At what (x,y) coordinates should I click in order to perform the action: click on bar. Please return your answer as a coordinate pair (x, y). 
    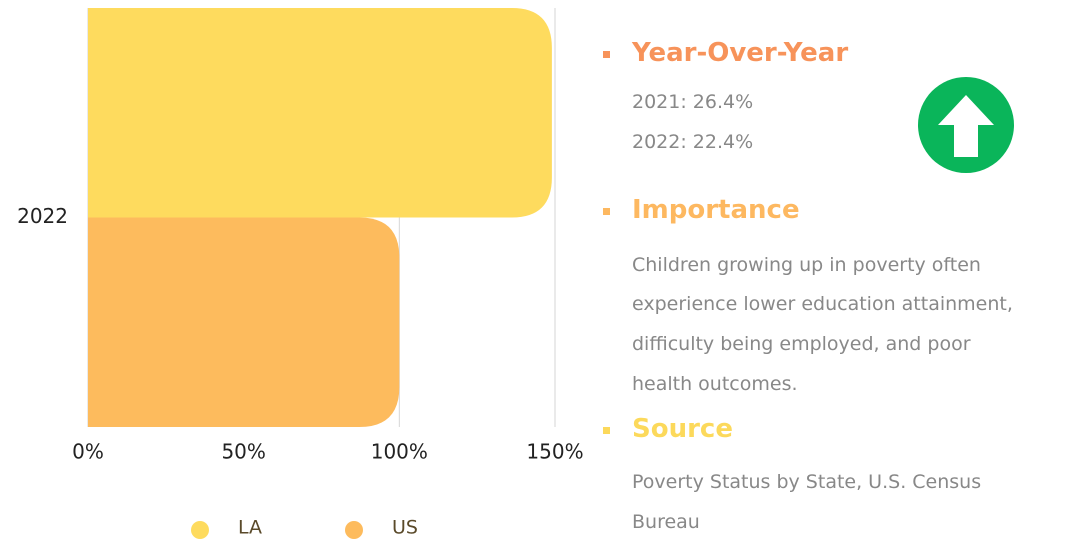
    Looking at the image, I should click on (244, 322).